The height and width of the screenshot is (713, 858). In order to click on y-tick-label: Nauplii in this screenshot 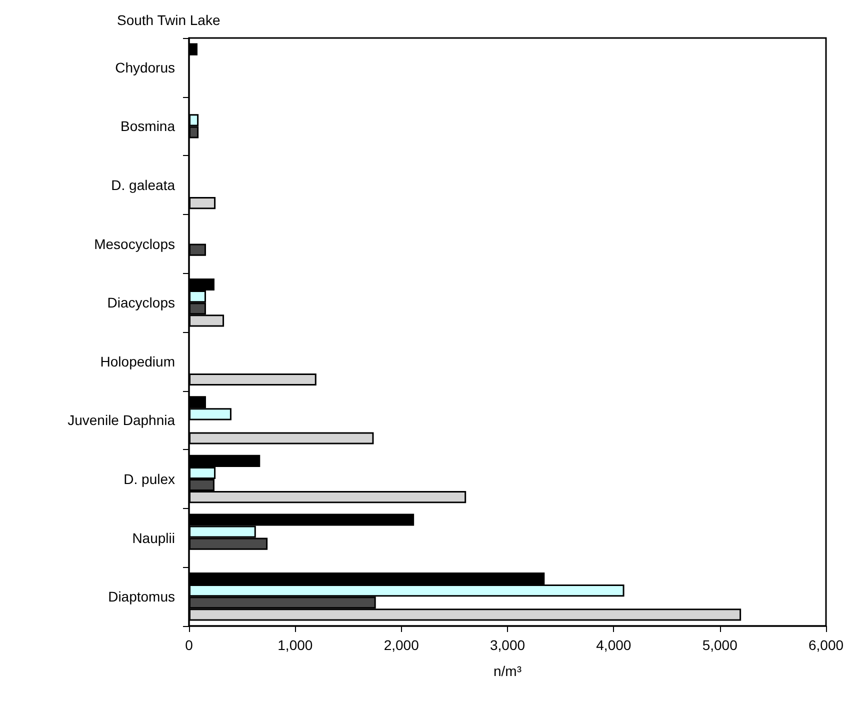, I will do `click(153, 538)`.